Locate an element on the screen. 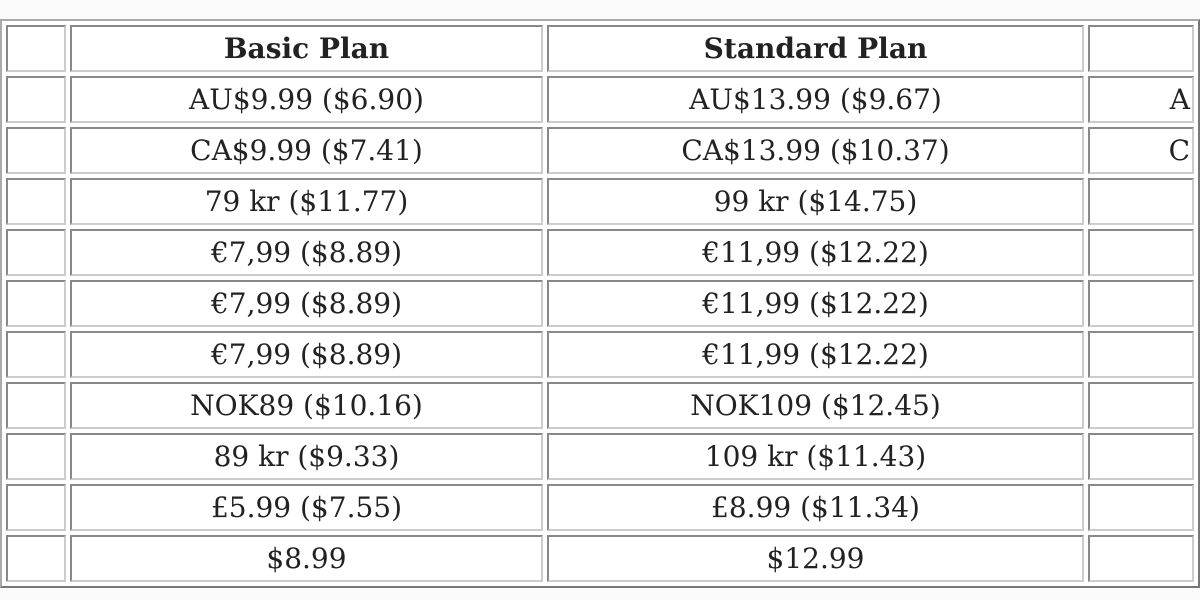 This screenshot has width=1200, height=600. standard-price-cell: 99 kr ($14.75) is located at coordinates (815, 201).